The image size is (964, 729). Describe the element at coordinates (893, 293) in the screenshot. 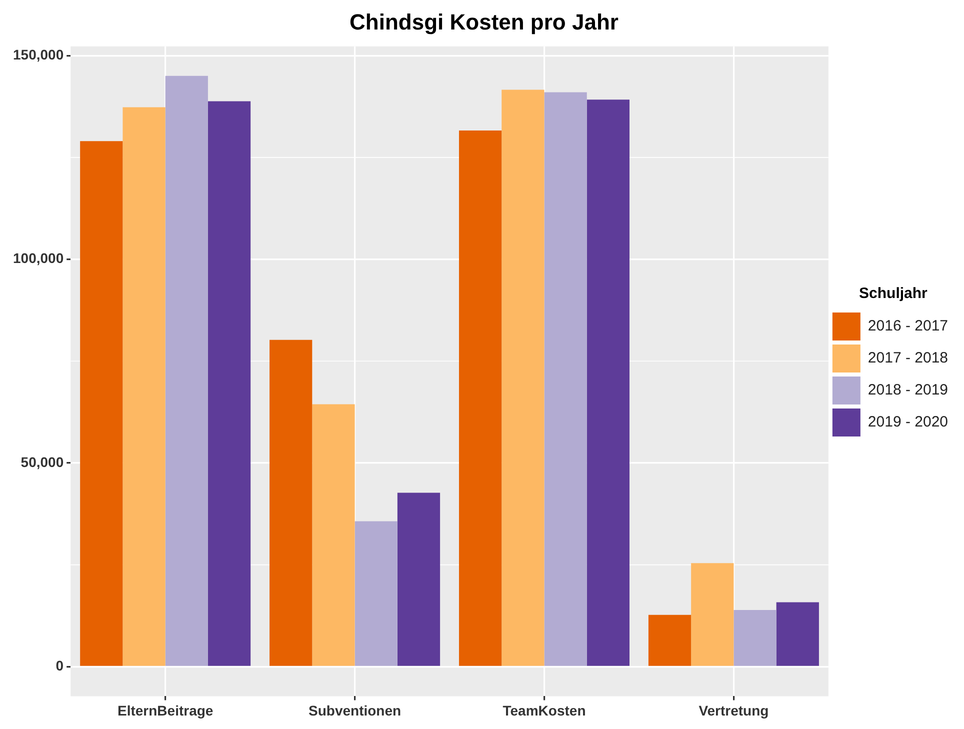

I see `legend-title: Schuljahr` at that location.